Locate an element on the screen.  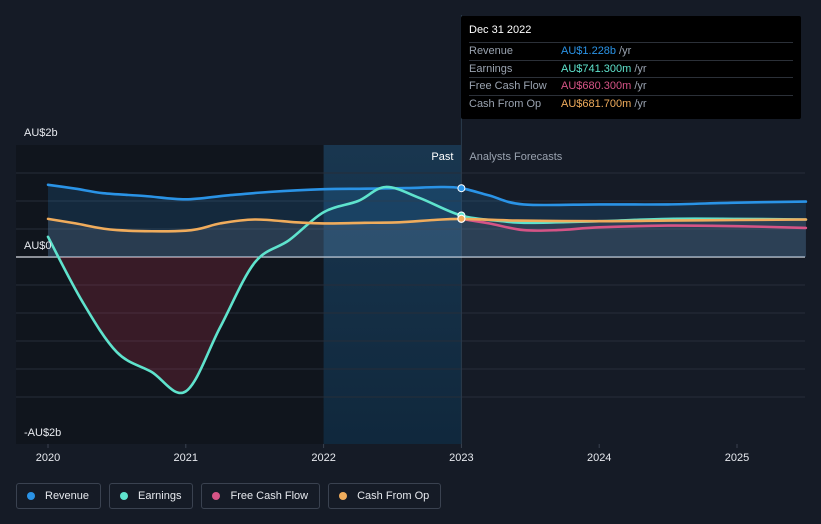
legend-item-cash-from-op: Cash From Op is located at coordinates (385, 496).